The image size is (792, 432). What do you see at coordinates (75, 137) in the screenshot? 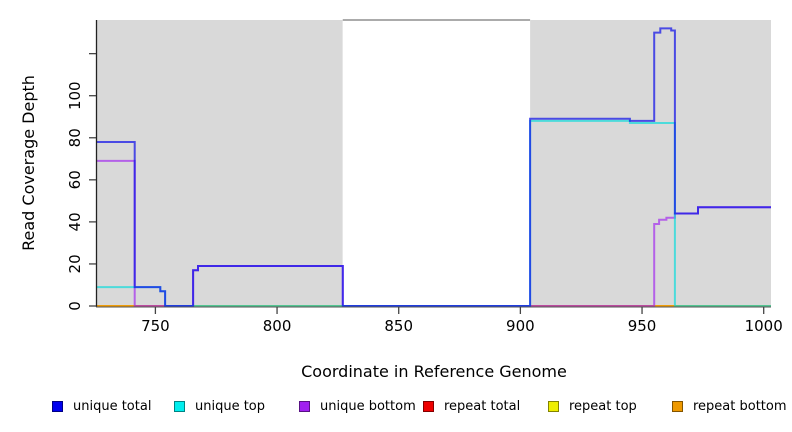
I see `y-tick-label: 80` at bounding box center [75, 137].